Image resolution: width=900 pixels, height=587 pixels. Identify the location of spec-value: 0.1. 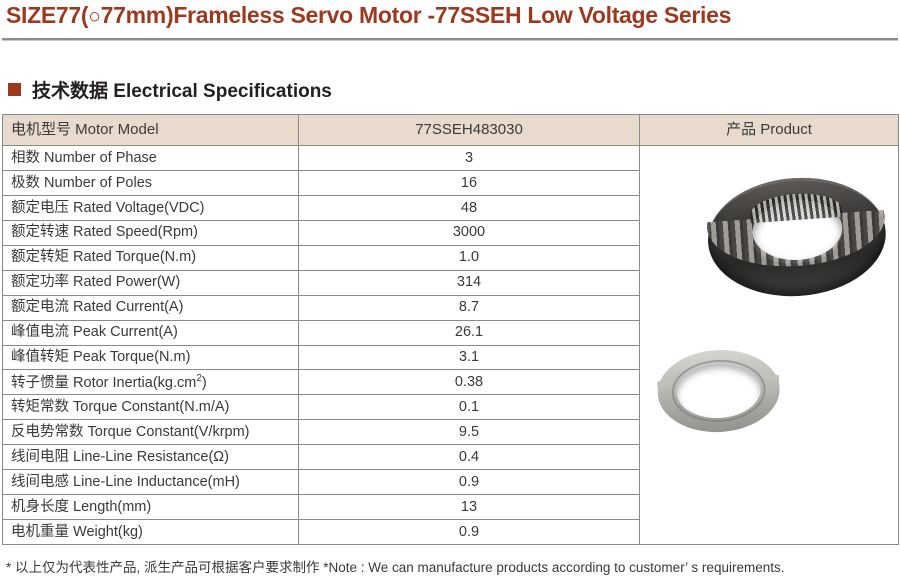
(469, 407).